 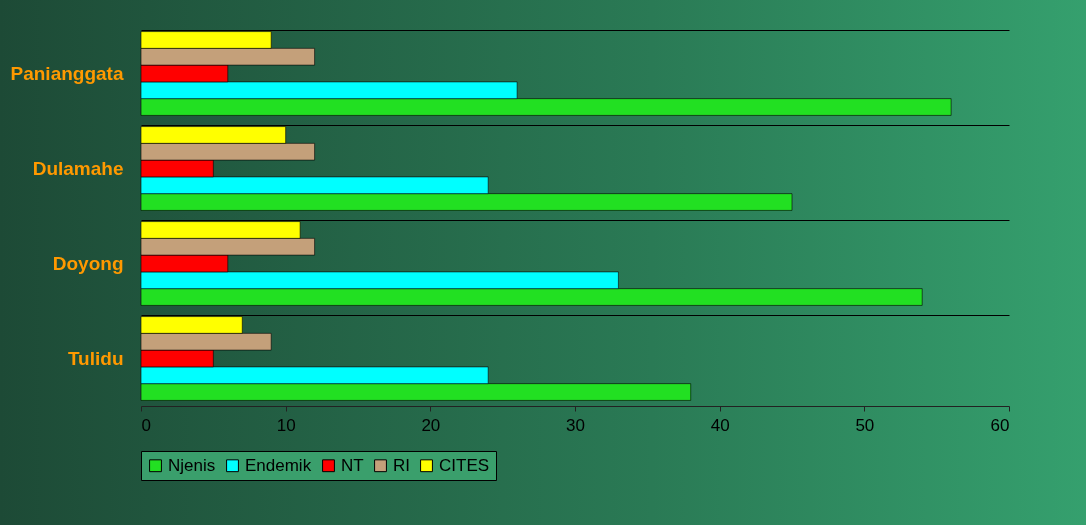 What do you see at coordinates (464, 465) in the screenshot?
I see `legend-label: CITES` at bounding box center [464, 465].